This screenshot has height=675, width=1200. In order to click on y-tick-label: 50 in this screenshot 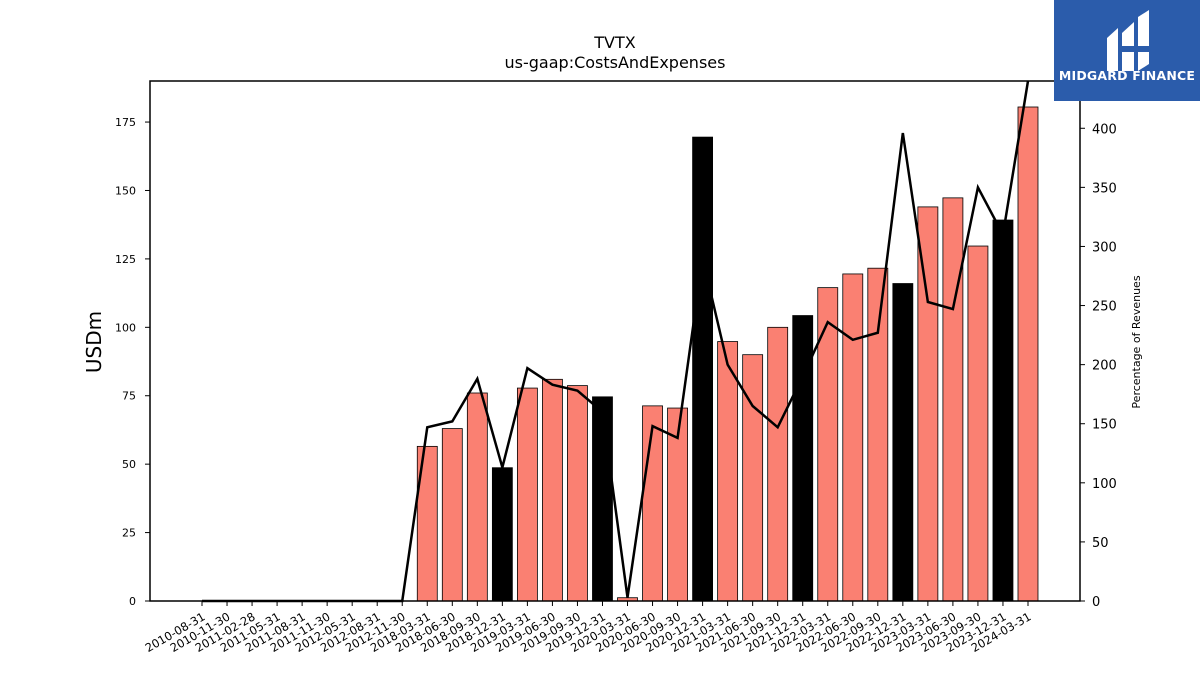, I will do `click(129, 464)`.